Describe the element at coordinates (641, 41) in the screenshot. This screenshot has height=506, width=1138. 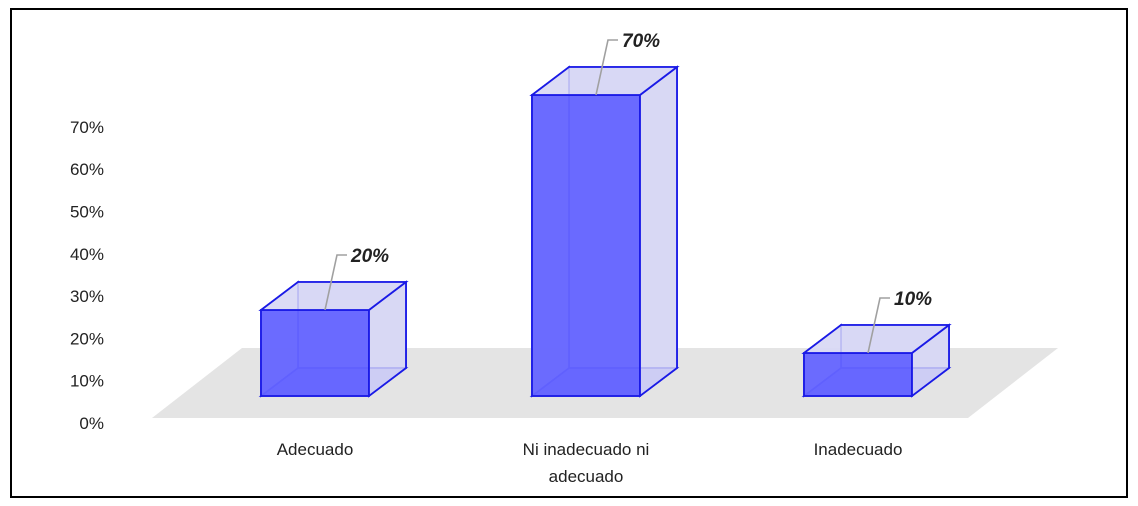
I see `data-label: 70%` at that location.